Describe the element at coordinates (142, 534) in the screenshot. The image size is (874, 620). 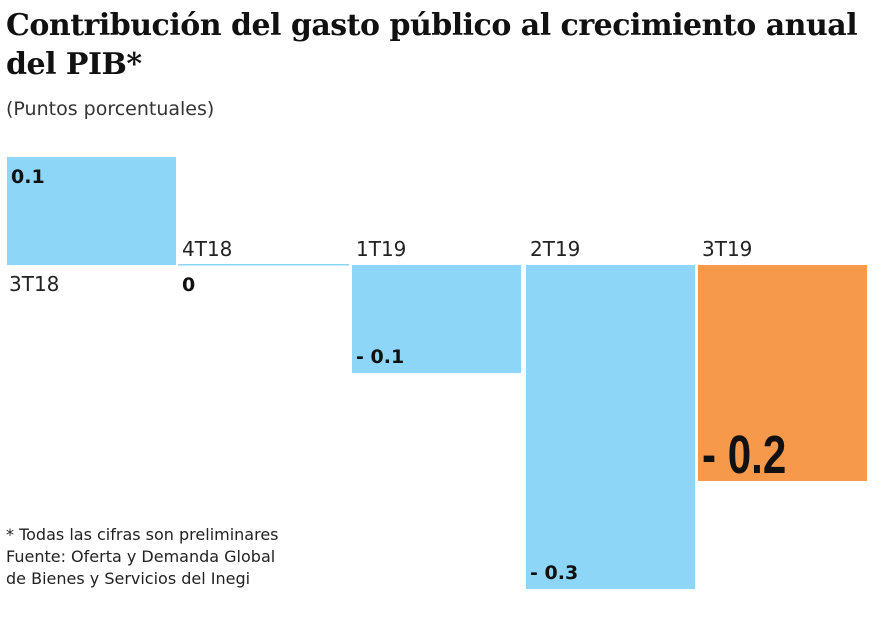
I see `footnote-preliminary: * Todas las cifras son preliminares` at that location.